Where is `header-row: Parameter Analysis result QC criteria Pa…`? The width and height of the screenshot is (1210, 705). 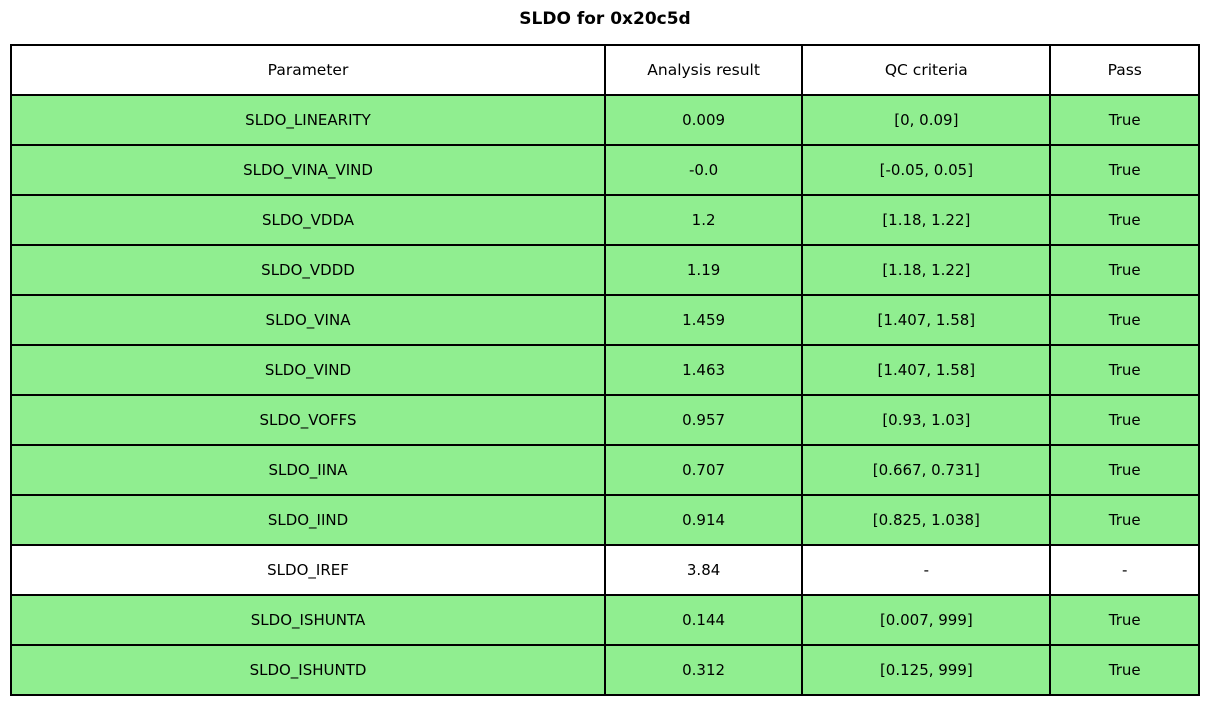 header-row: Parameter Analysis result QC criteria Pa… is located at coordinates (605, 70).